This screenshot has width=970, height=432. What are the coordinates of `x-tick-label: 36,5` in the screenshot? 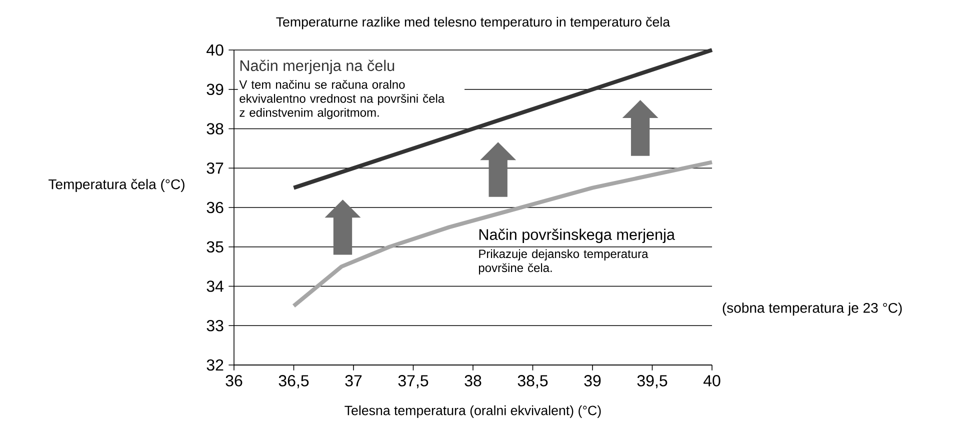 It's located at (293, 381).